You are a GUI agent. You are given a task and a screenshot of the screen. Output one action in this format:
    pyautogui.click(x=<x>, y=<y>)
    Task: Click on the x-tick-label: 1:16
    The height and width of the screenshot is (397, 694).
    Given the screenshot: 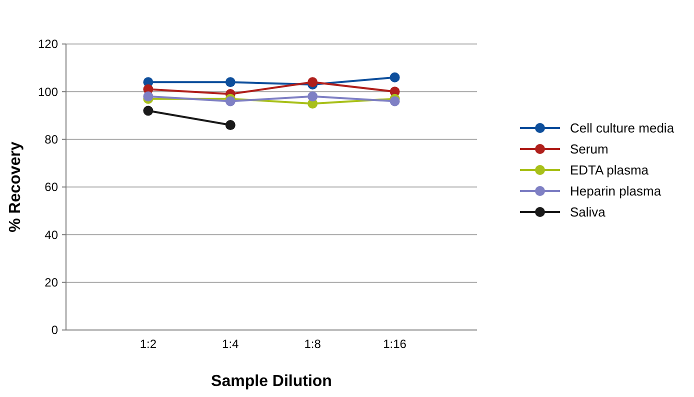 What is the action you would take?
    pyautogui.click(x=395, y=344)
    